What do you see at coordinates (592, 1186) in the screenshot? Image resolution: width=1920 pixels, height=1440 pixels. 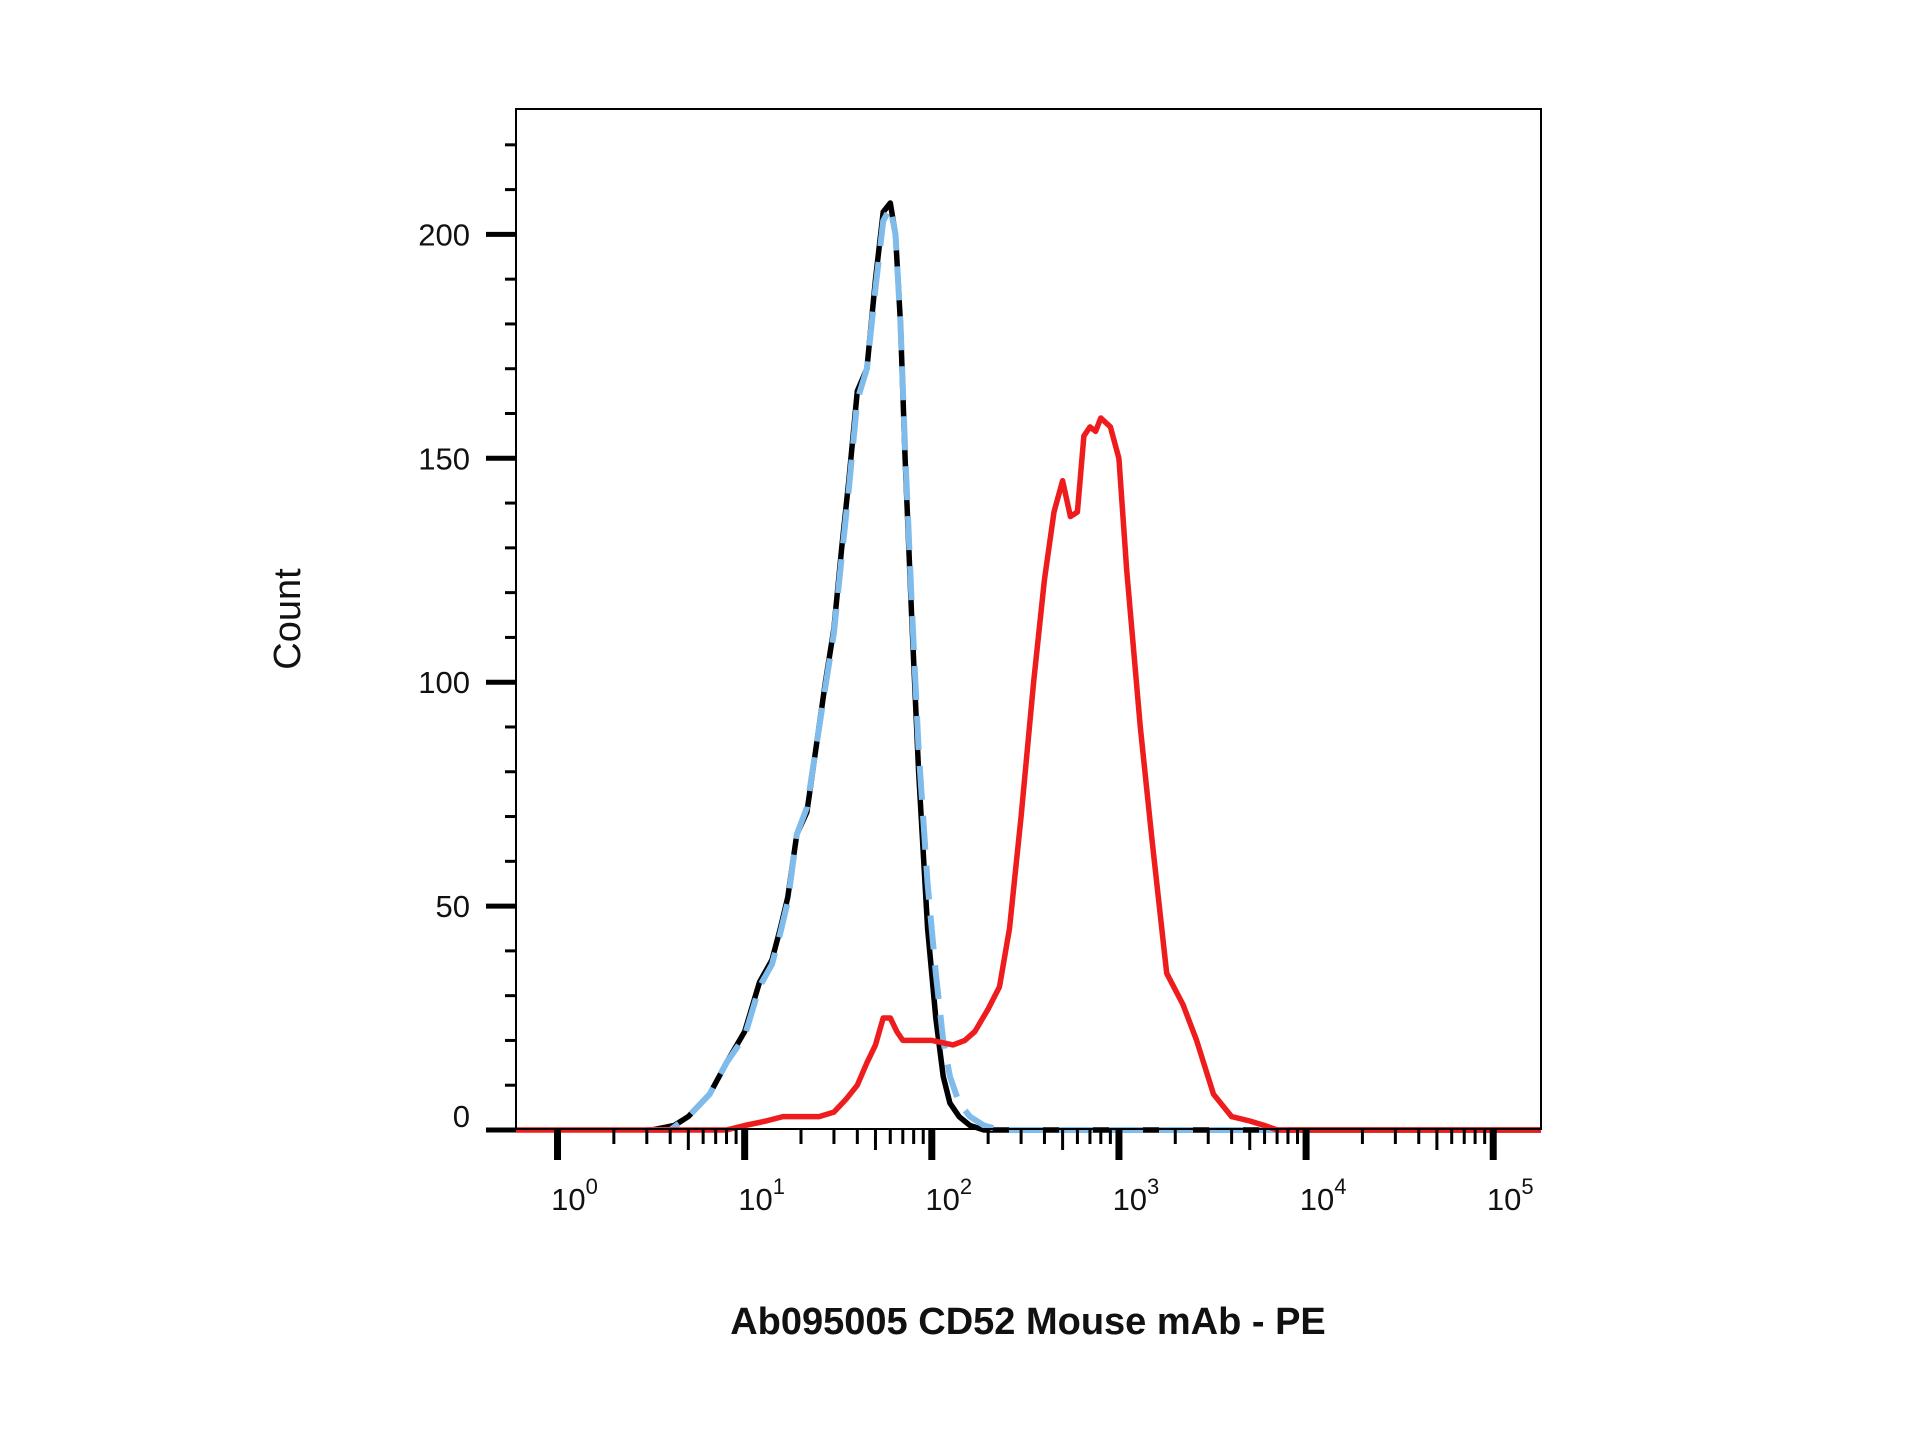 I see `x-tick-exponent: 0` at bounding box center [592, 1186].